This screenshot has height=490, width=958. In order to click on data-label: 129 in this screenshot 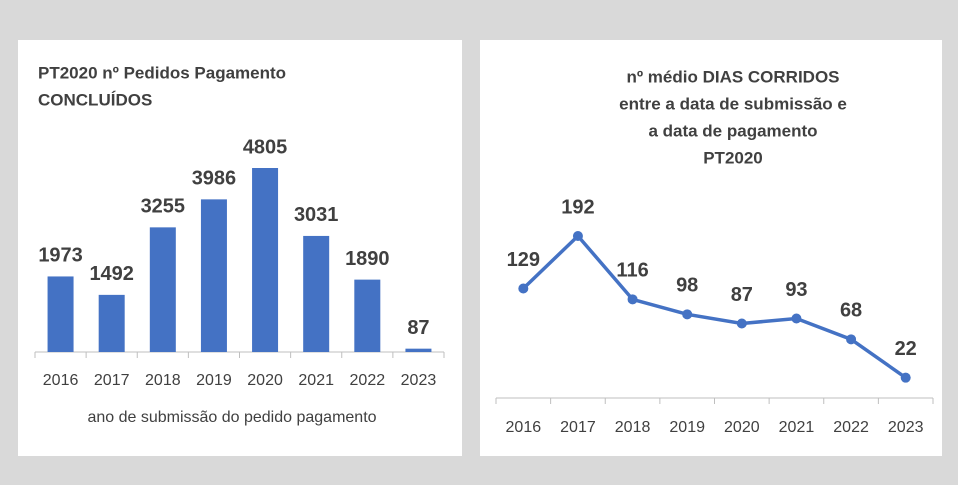, I will do `click(523, 260)`.